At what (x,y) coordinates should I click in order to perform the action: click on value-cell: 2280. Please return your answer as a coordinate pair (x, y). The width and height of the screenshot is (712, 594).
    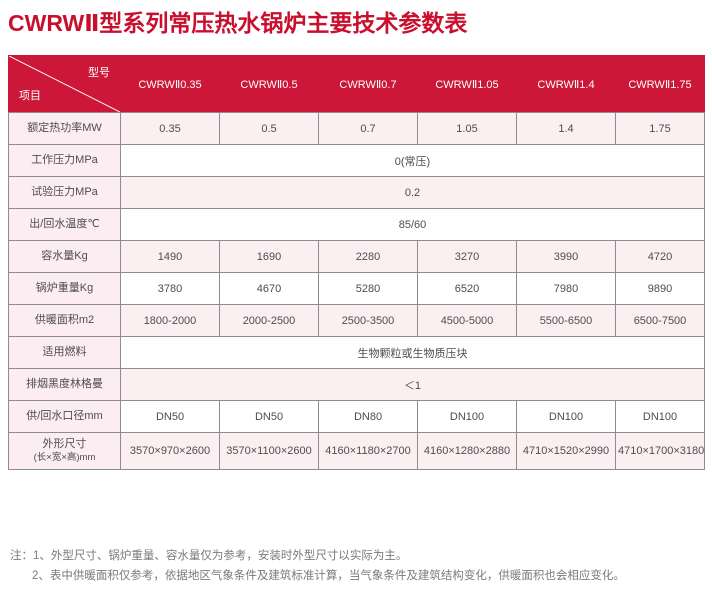
    Looking at the image, I should click on (368, 256).